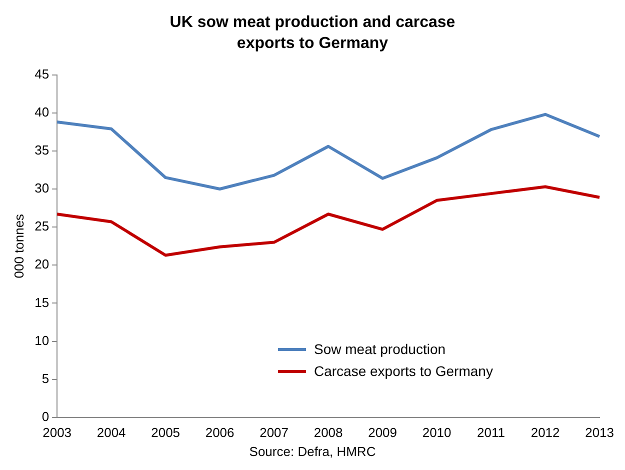 This screenshot has width=625, height=470. I want to click on y-tick-label: 45, so click(42, 74).